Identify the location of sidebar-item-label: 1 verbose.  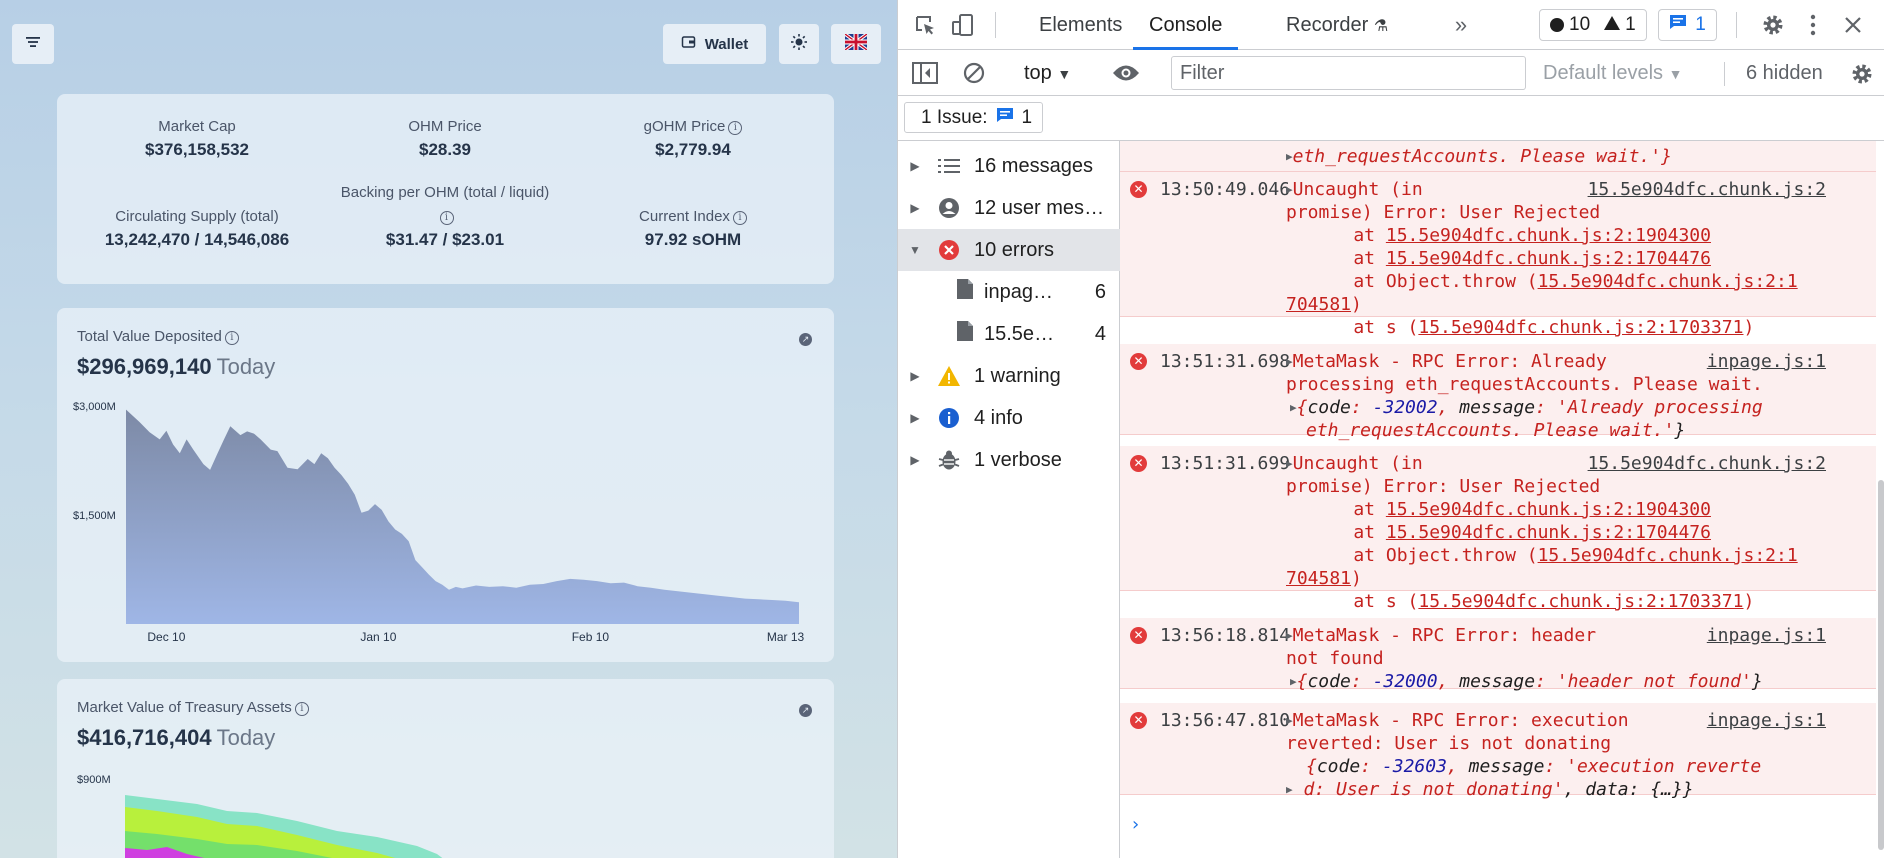
(1018, 459).